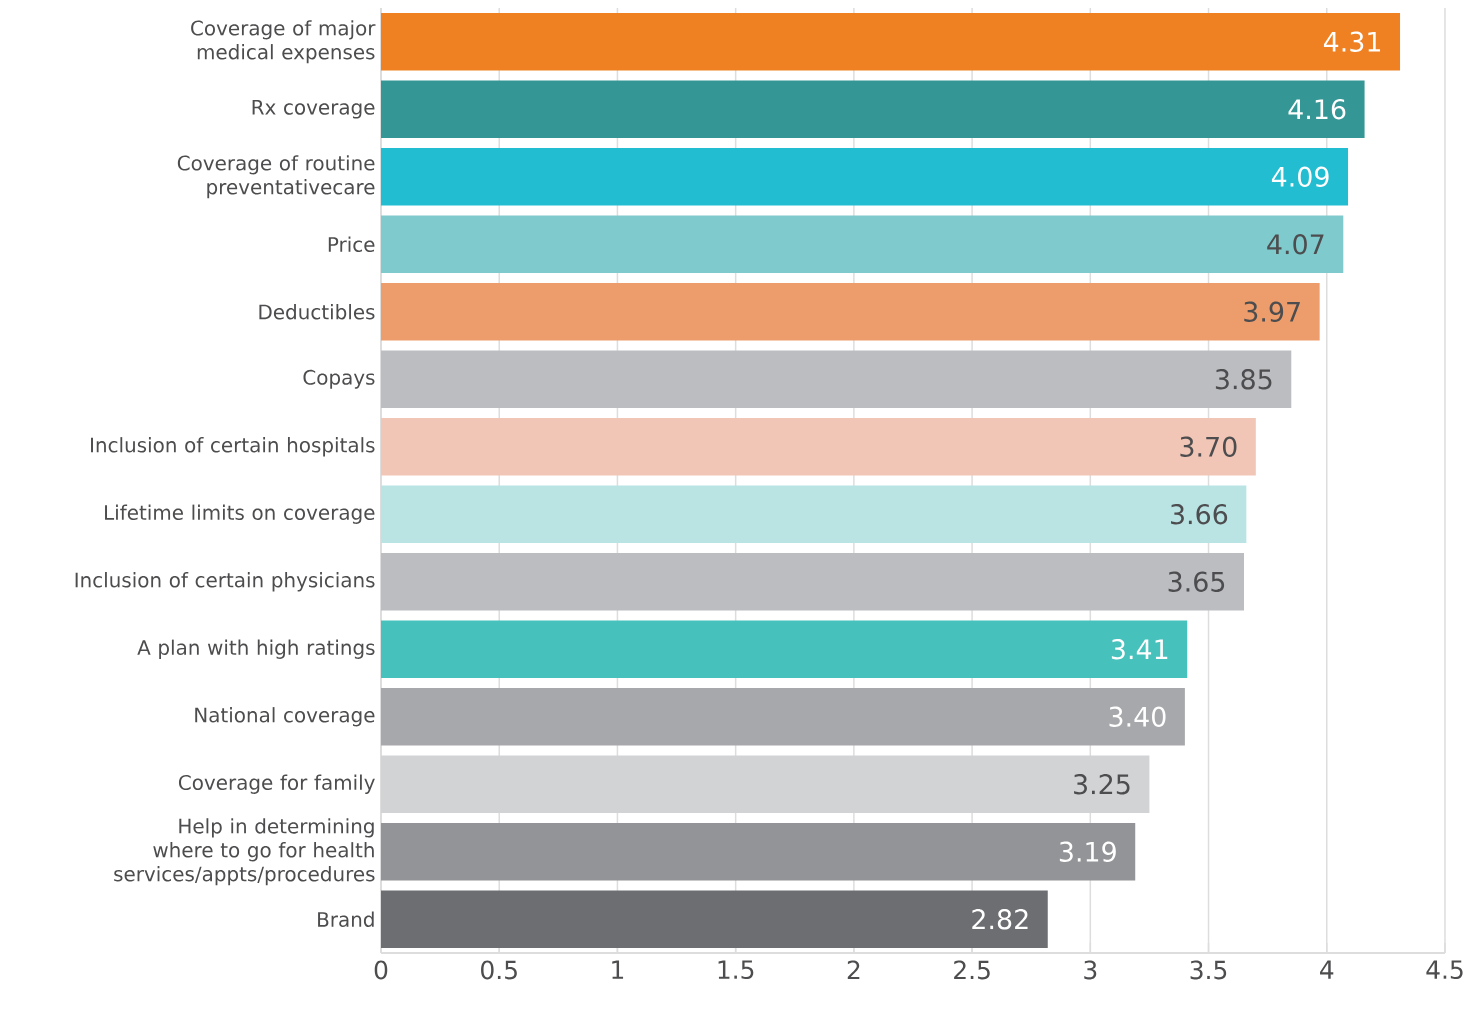 Image resolution: width=1470 pixels, height=1015 pixels. Describe the element at coordinates (233, 447) in the screenshot. I see `y-tick-label: Inclusion of certain hospitals` at that location.